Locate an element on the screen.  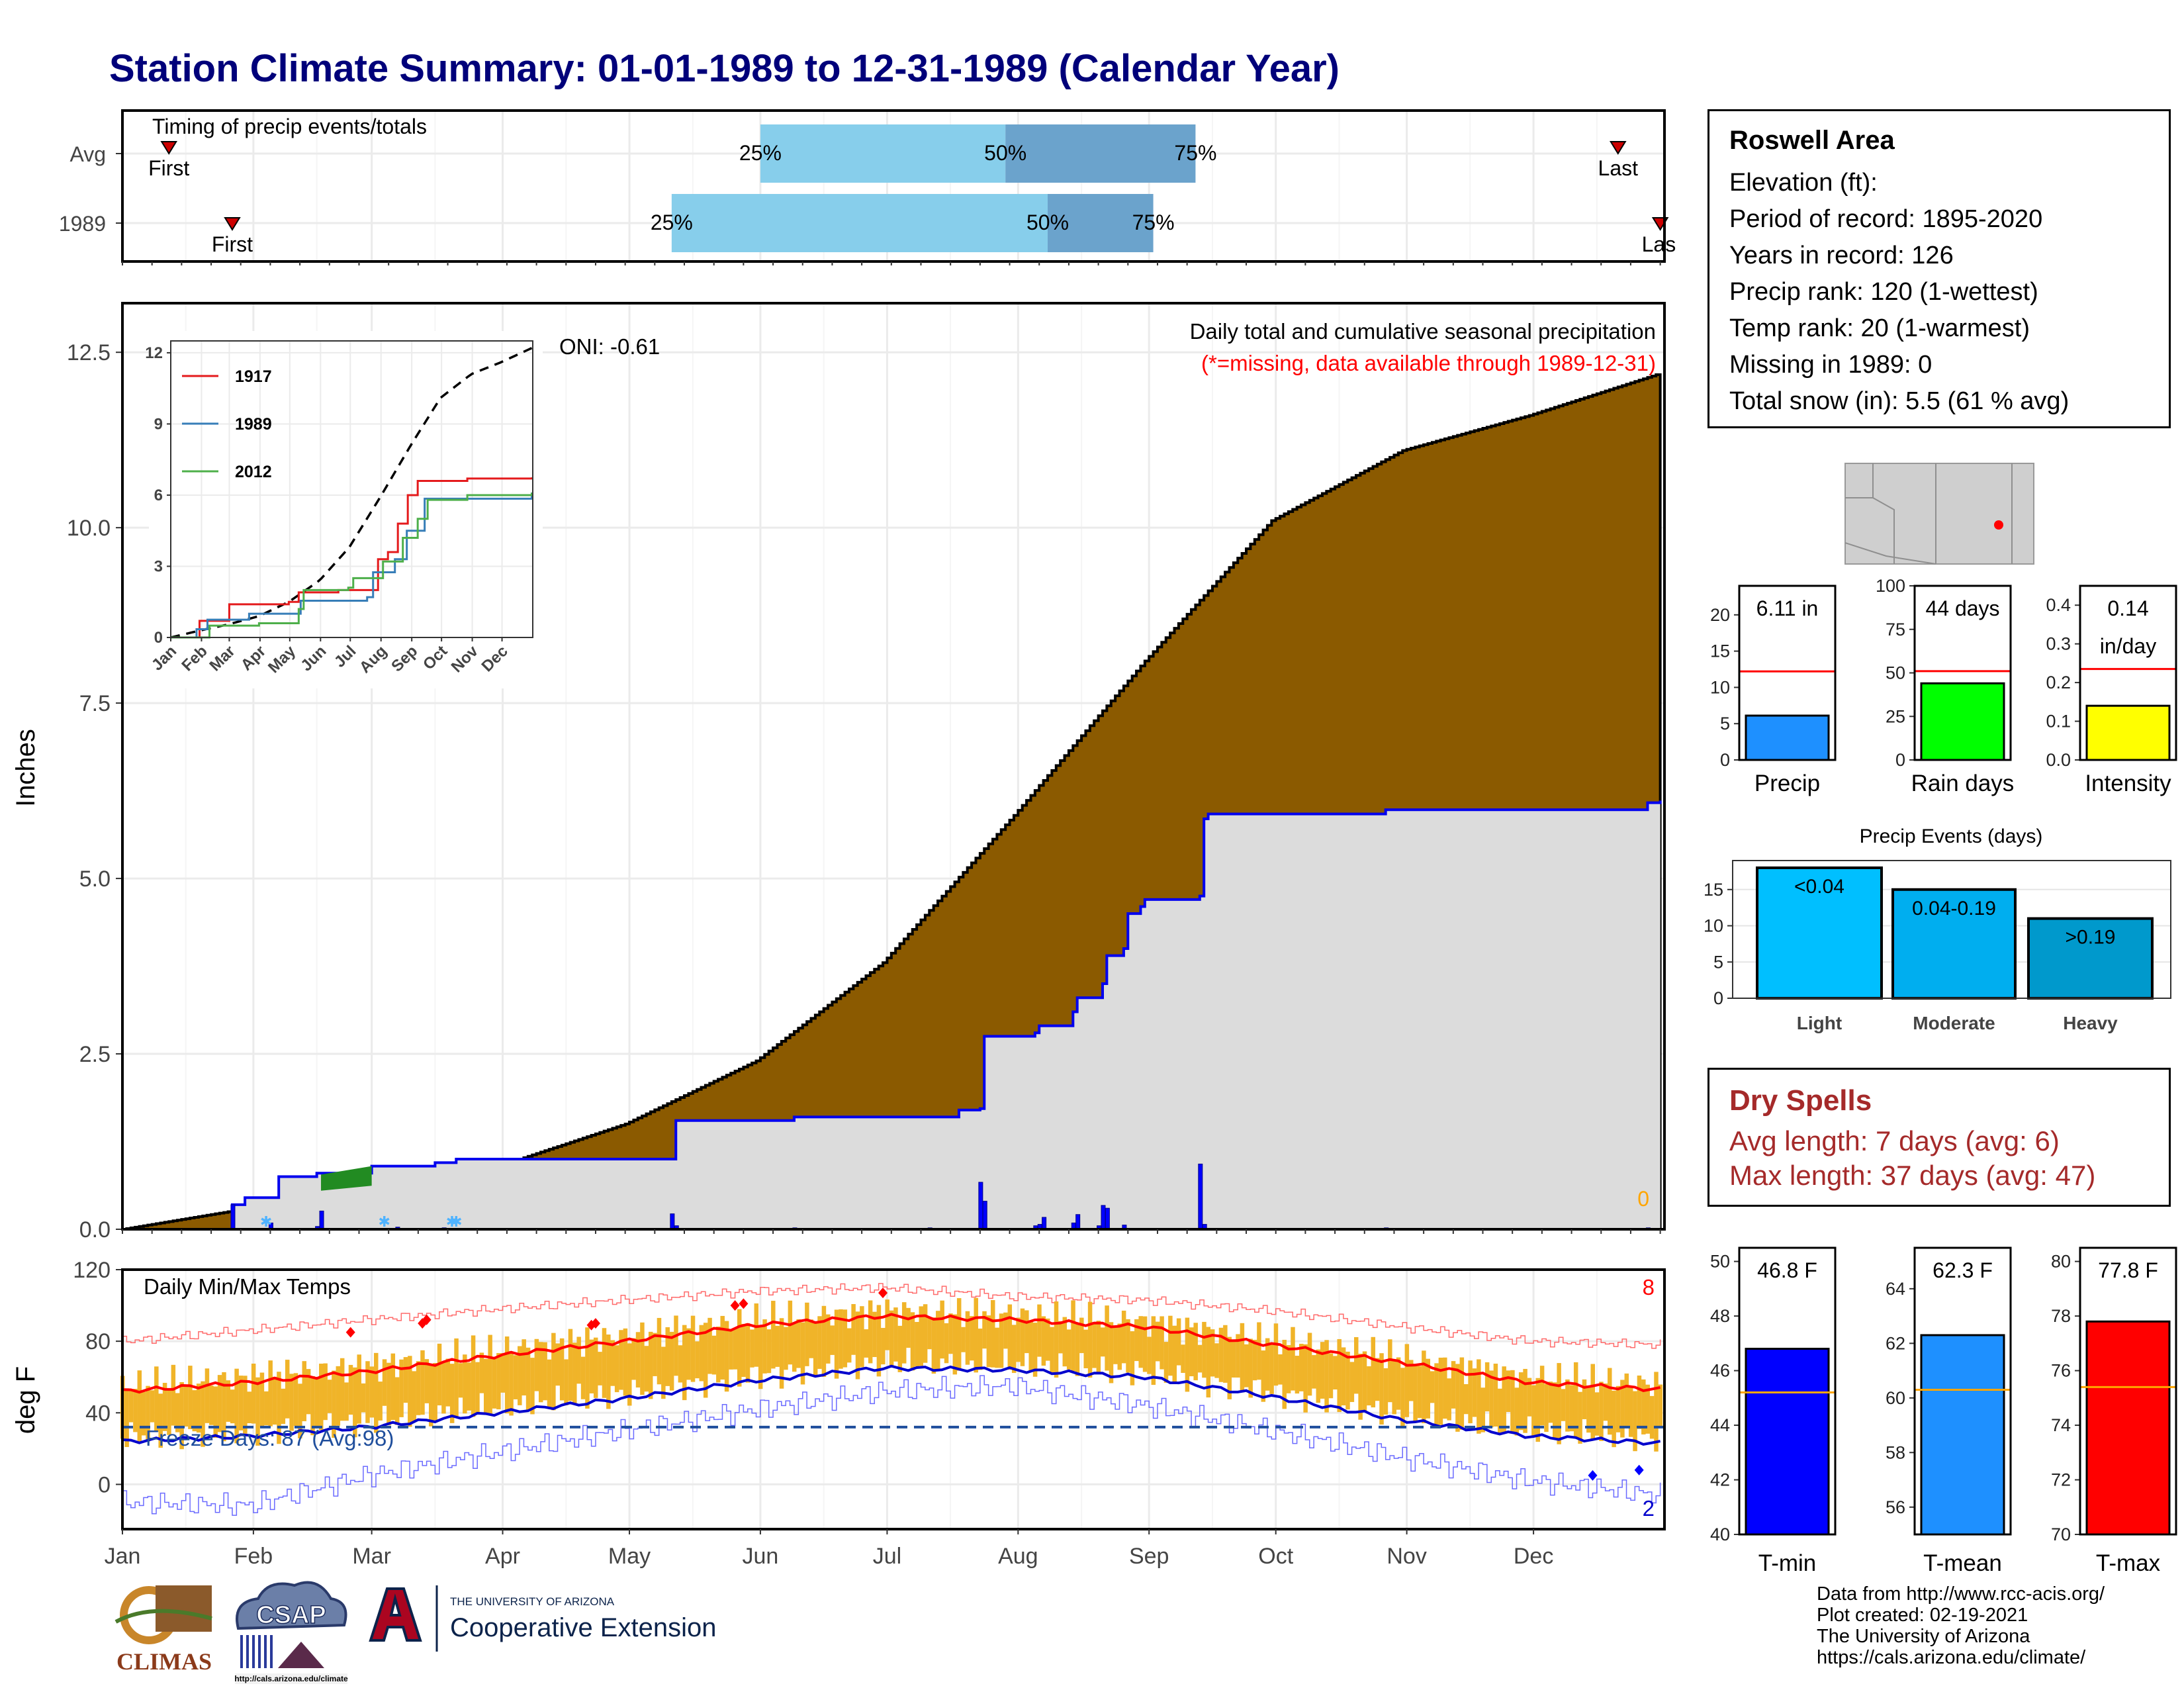
inset-legend-label: 1917 is located at coordinates (253, 376).